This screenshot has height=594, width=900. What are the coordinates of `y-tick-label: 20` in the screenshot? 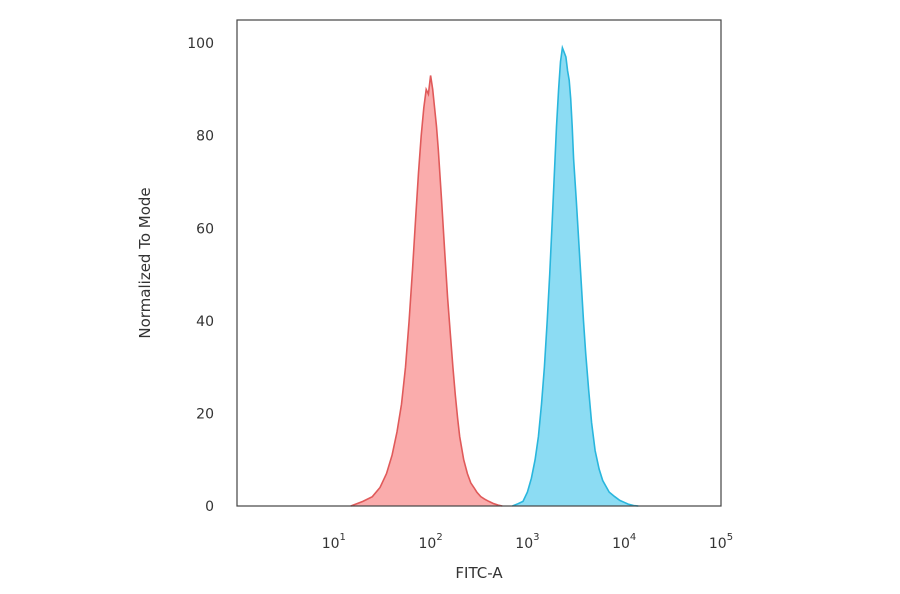 It's located at (205, 414).